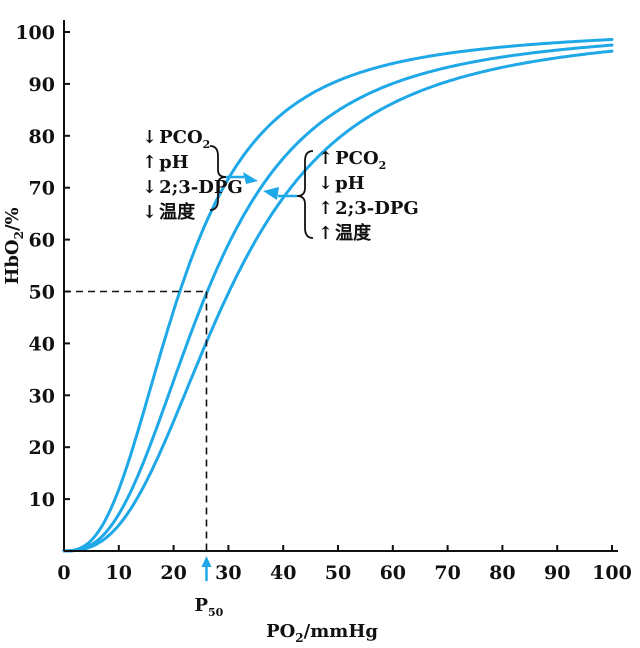 This screenshot has width=640, height=648. What do you see at coordinates (42, 241) in the screenshot?
I see `y-tick-label-60: 60` at bounding box center [42, 241].